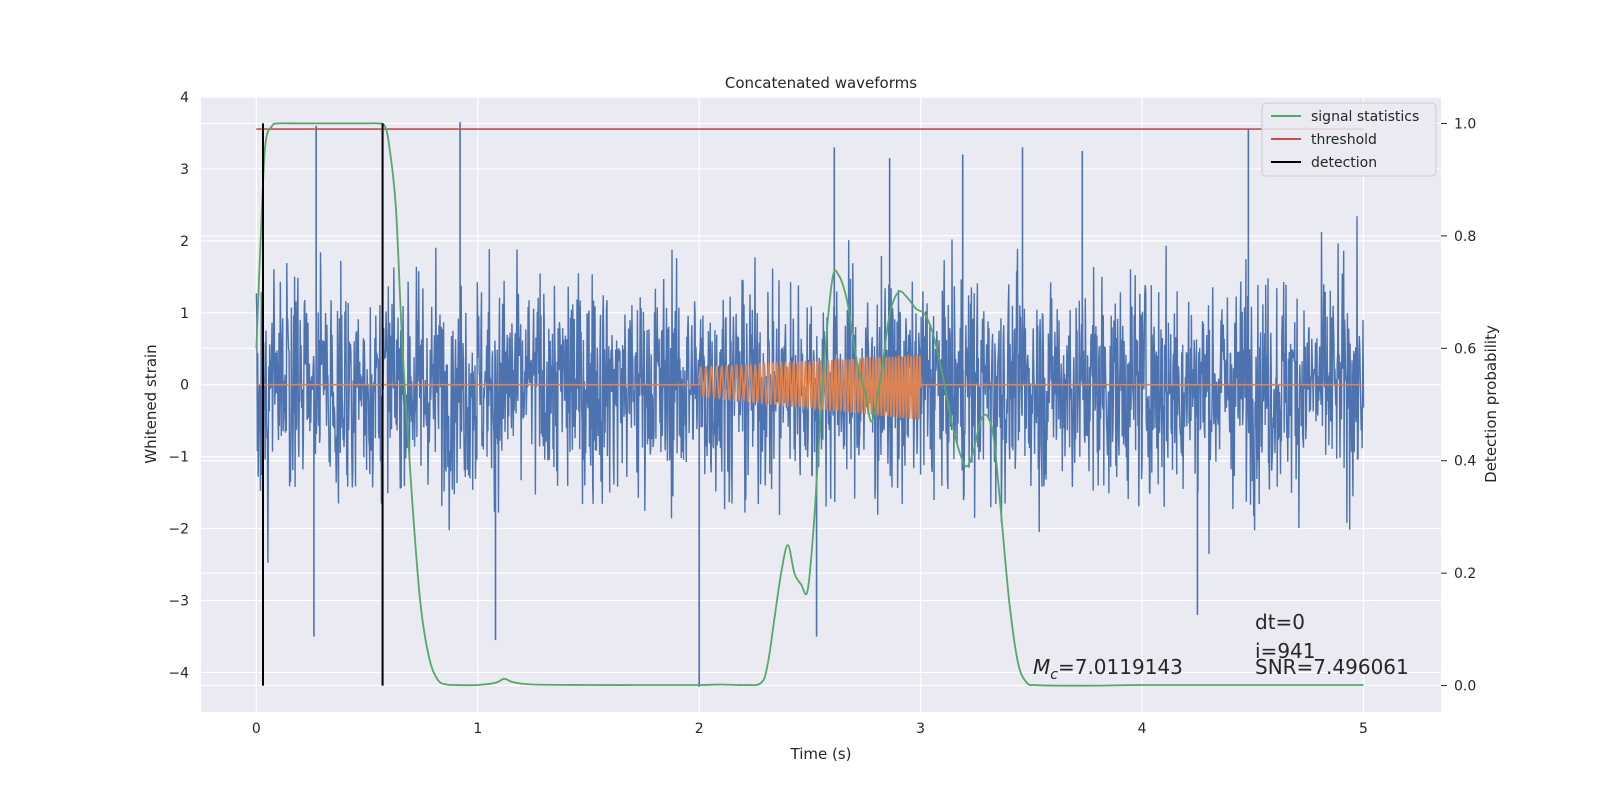 The image size is (1600, 800). I want to click on x-tick-label: 1, so click(477, 729).